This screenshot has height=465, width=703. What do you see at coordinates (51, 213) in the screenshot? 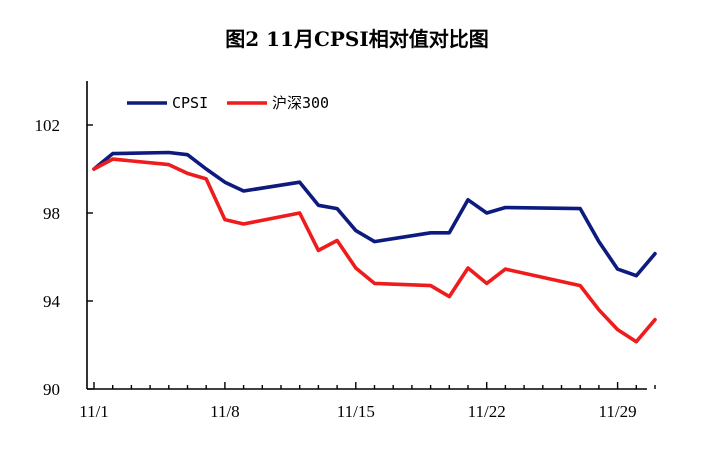
I see `y-tick-label: 98` at bounding box center [51, 213].